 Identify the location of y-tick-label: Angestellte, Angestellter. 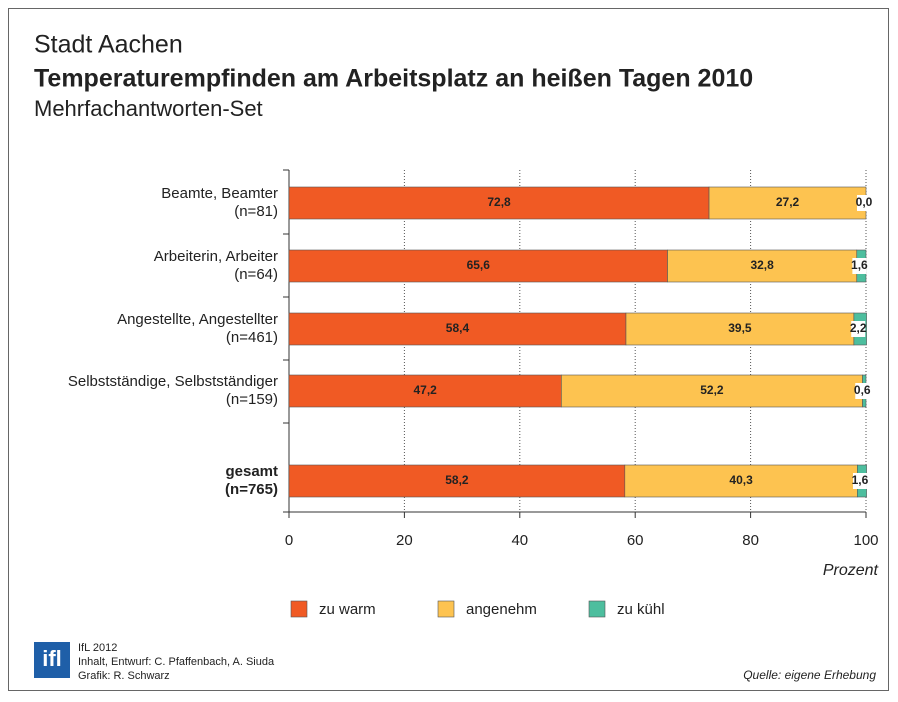
(197, 319).